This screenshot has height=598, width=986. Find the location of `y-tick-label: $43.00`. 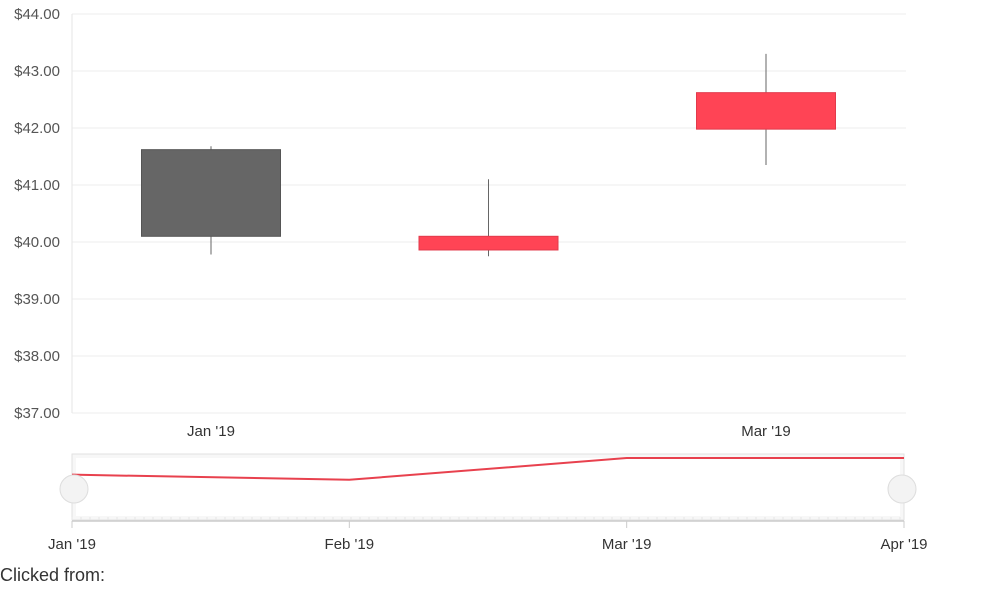

y-tick-label: $43.00 is located at coordinates (37, 71).